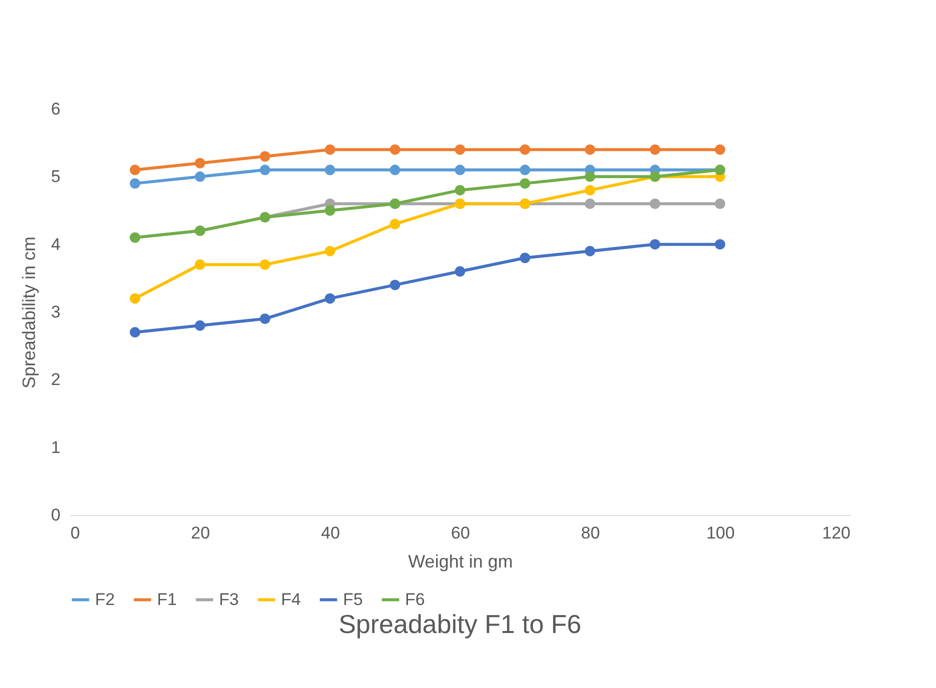 The height and width of the screenshot is (688, 936). Describe the element at coordinates (291, 599) in the screenshot. I see `legend-label: F4` at that location.